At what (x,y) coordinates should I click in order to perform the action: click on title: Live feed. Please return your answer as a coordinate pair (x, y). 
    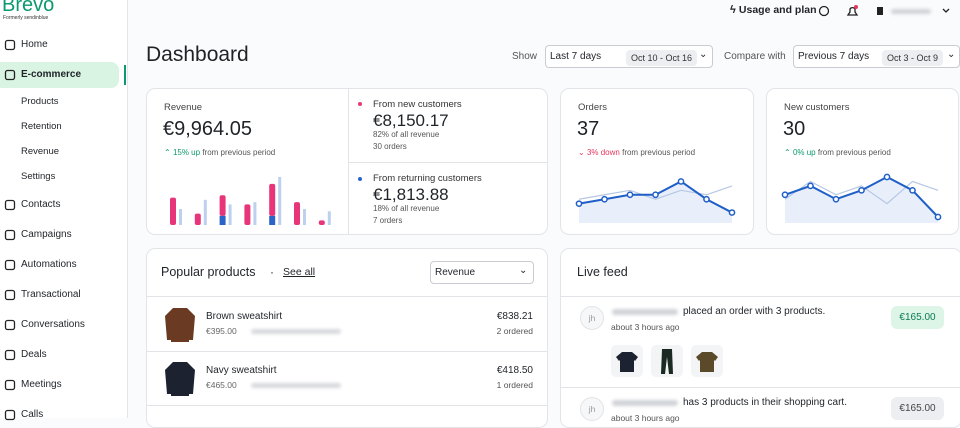
    Looking at the image, I should click on (602, 272).